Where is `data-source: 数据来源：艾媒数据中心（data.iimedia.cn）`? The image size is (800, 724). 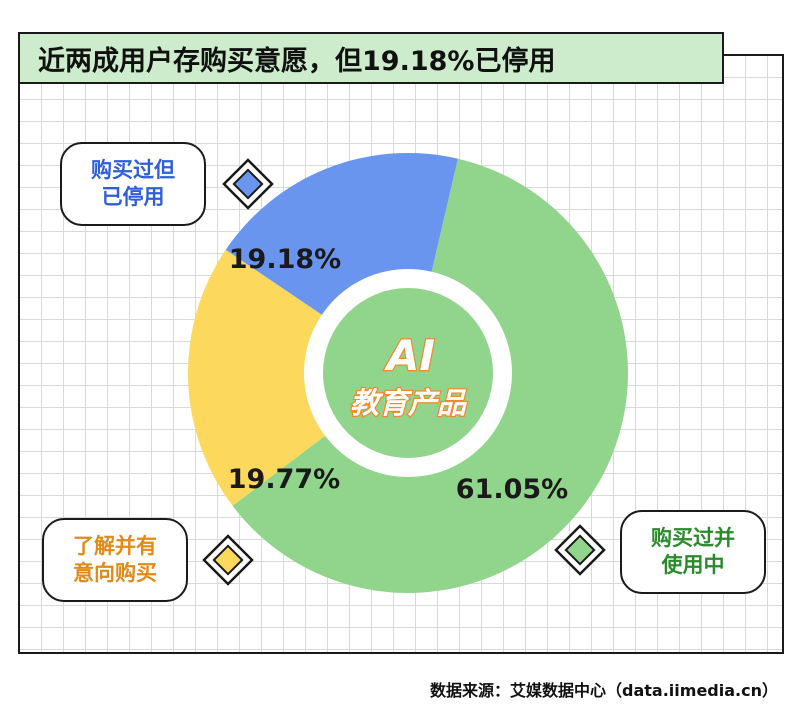
data-source: 数据来源：艾媒数据中心（data.iimedia.cn） is located at coordinates (604, 690).